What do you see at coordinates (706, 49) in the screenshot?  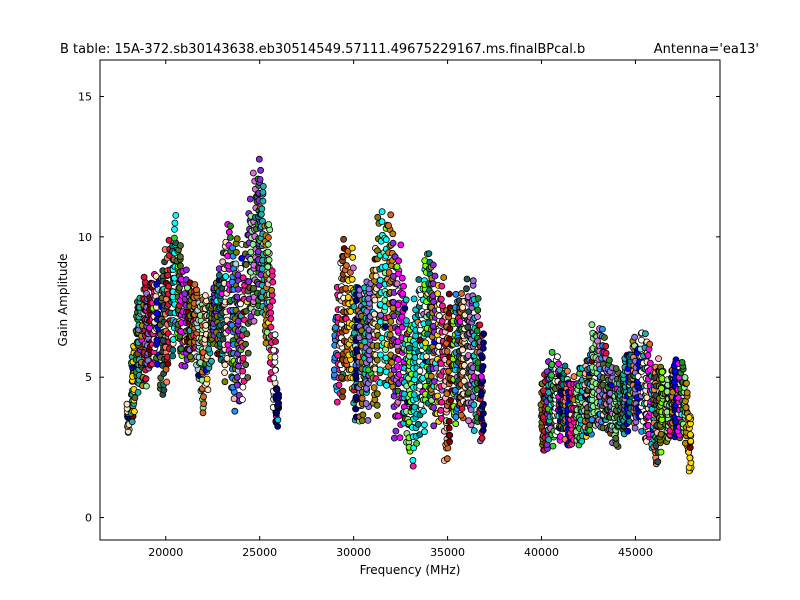 I see `antenna-label: Antenna='ea13'` at bounding box center [706, 49].